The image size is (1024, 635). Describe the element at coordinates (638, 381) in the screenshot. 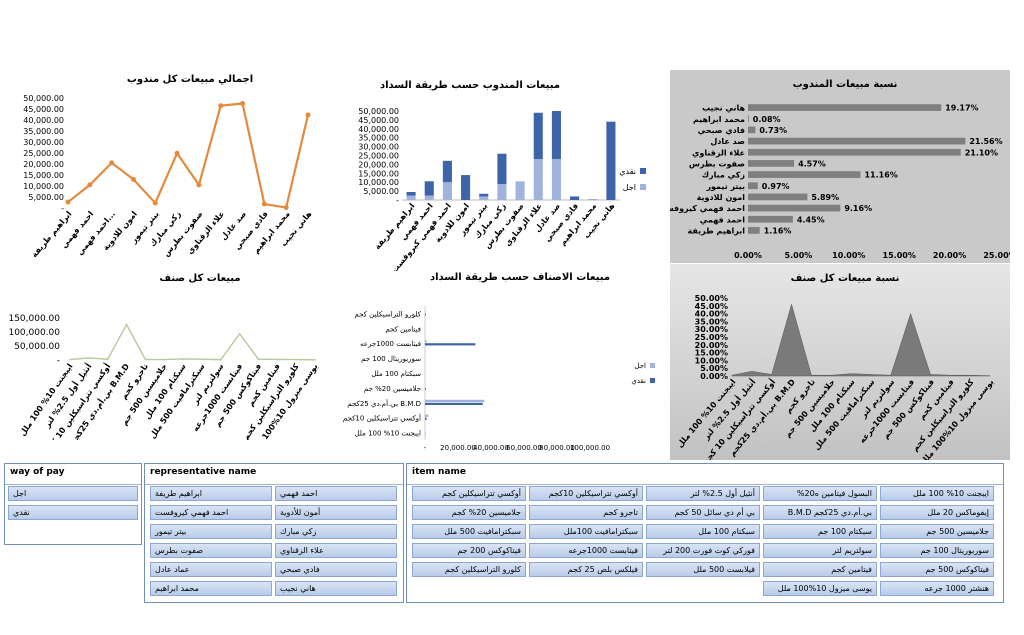

I see `legend-label-cash: نقدي` at that location.